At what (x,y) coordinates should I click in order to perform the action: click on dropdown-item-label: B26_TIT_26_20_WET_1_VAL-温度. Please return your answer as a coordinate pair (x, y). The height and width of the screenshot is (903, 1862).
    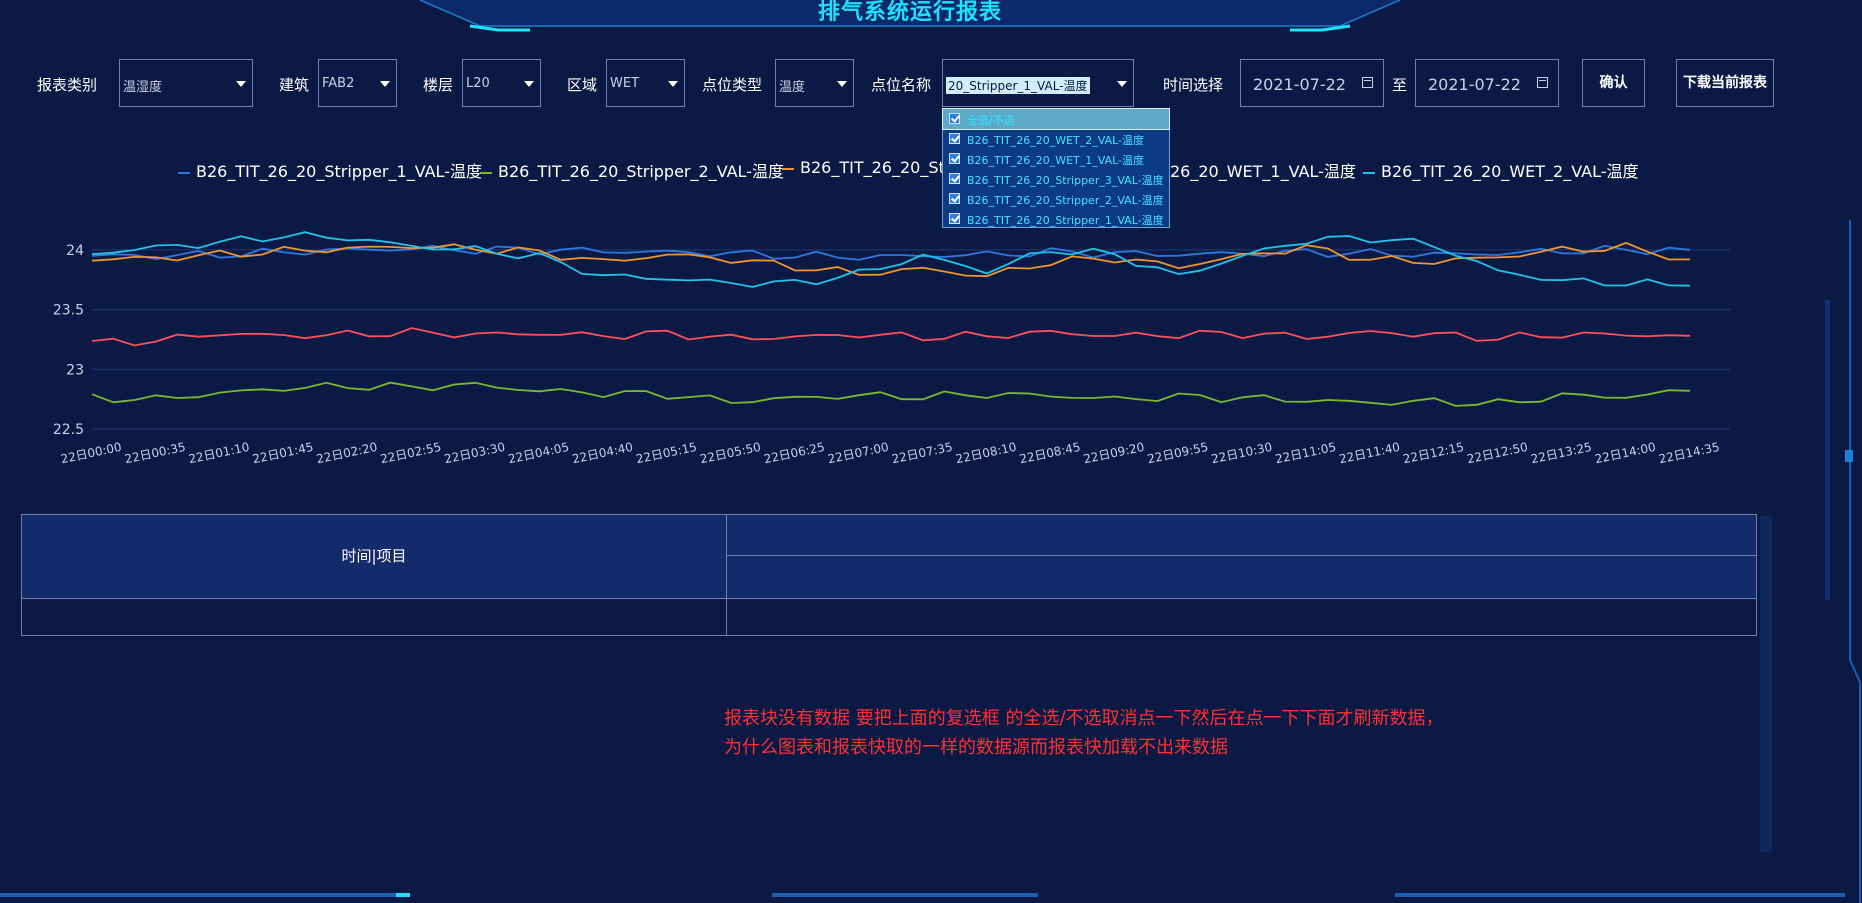
    Looking at the image, I should click on (1056, 160).